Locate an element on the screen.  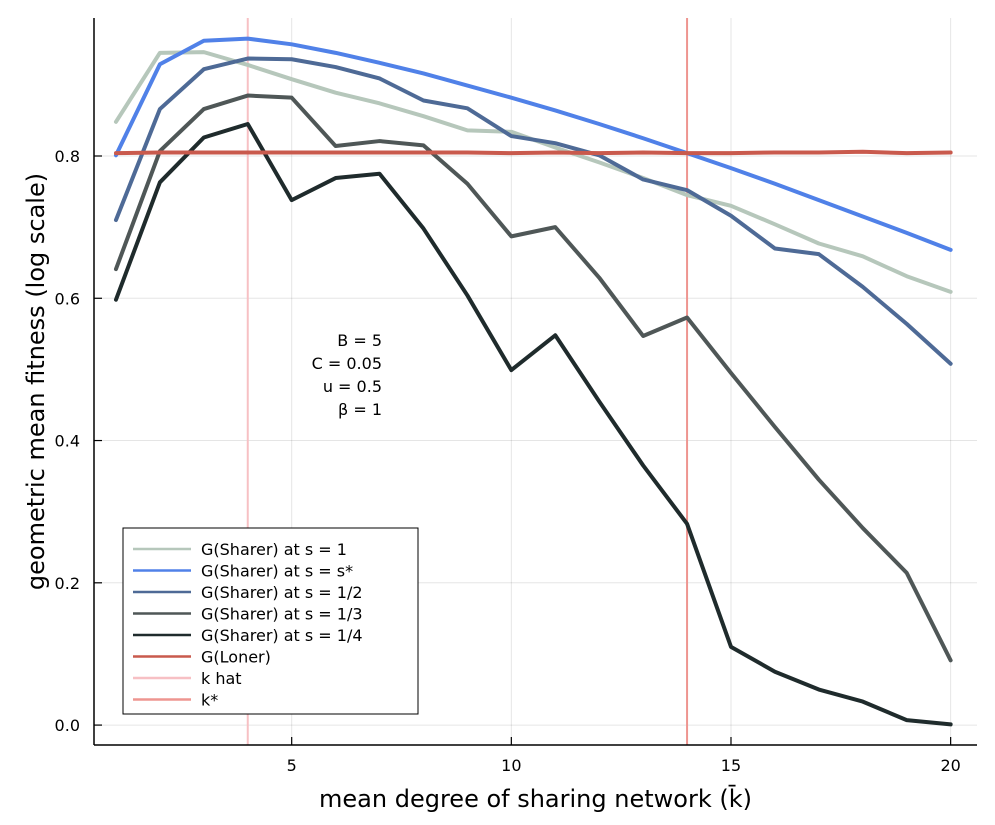
y-tick-label: 0.0 is located at coordinates (67, 725).